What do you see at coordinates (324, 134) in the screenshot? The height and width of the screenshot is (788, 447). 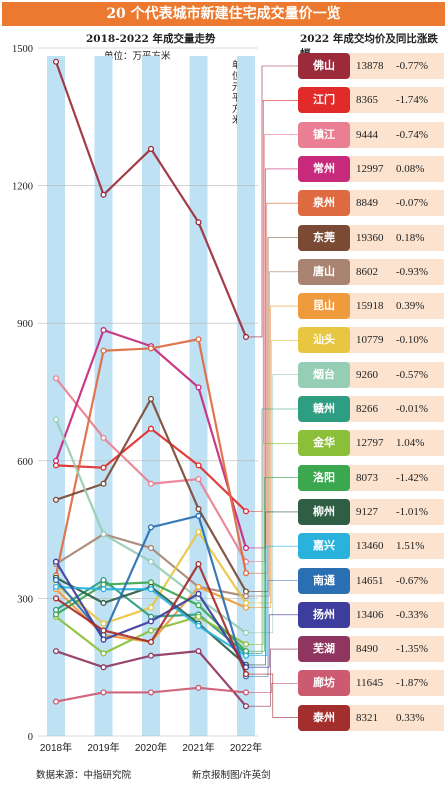 I see `city-badge: 镇江` at bounding box center [324, 134].